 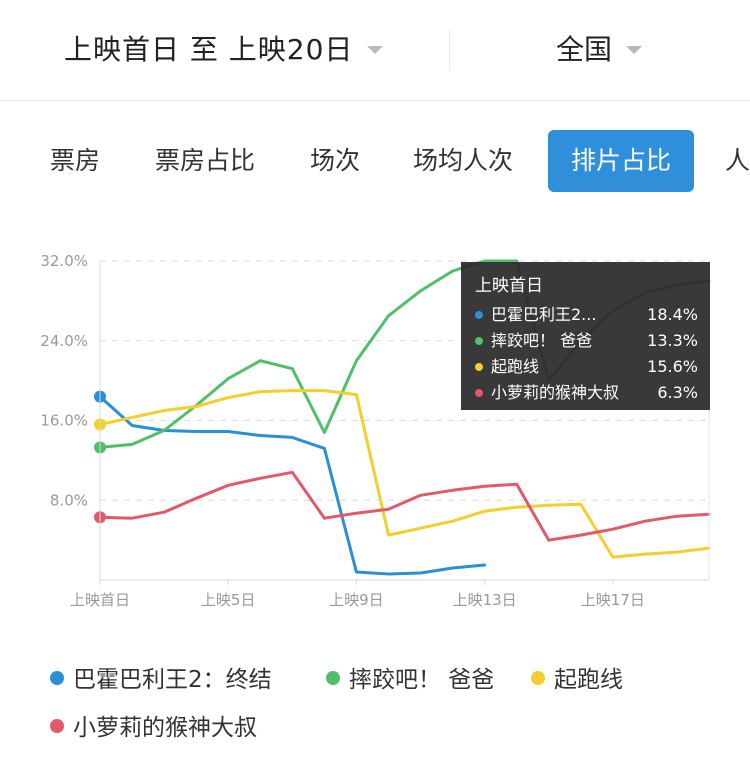 I want to click on tab-box-office-share: 票房占比, so click(x=205, y=160).